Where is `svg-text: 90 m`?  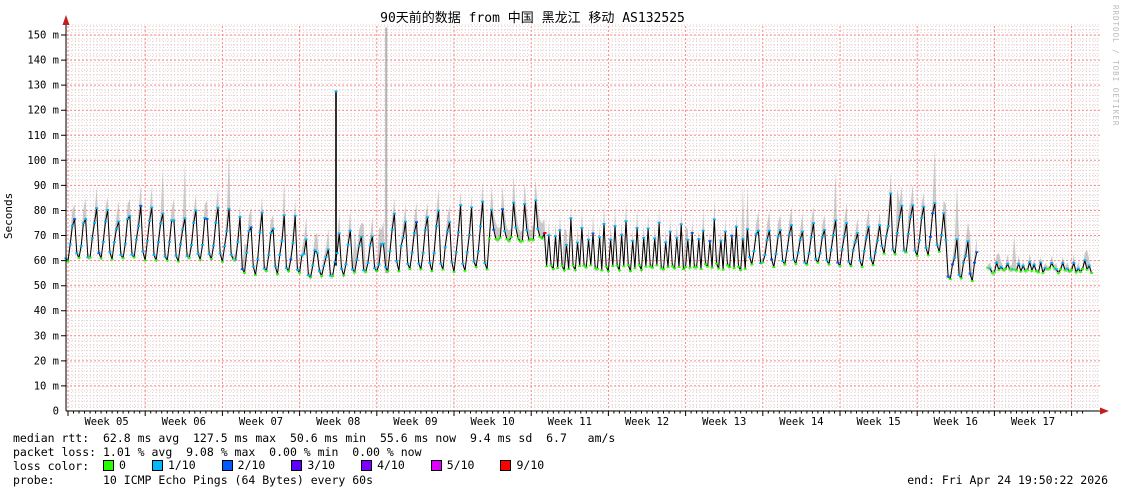 svg-text: 90 m is located at coordinates (46, 186).